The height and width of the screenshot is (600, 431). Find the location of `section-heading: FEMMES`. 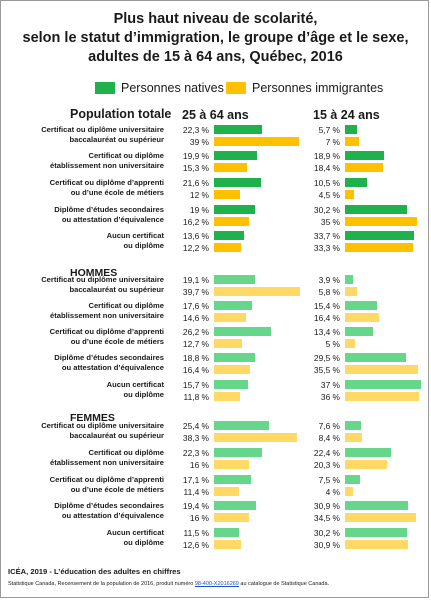

section-heading: FEMMES is located at coordinates (92, 418).